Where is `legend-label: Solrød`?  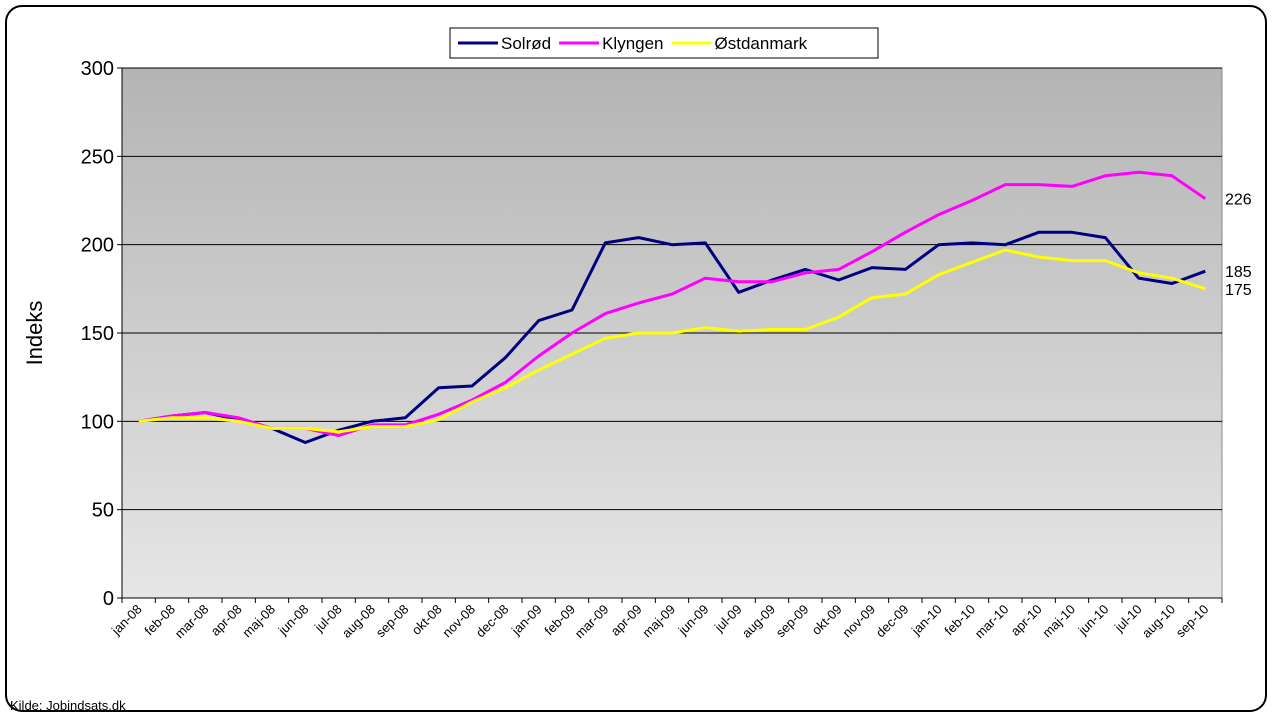 legend-label: Solrød is located at coordinates (526, 43).